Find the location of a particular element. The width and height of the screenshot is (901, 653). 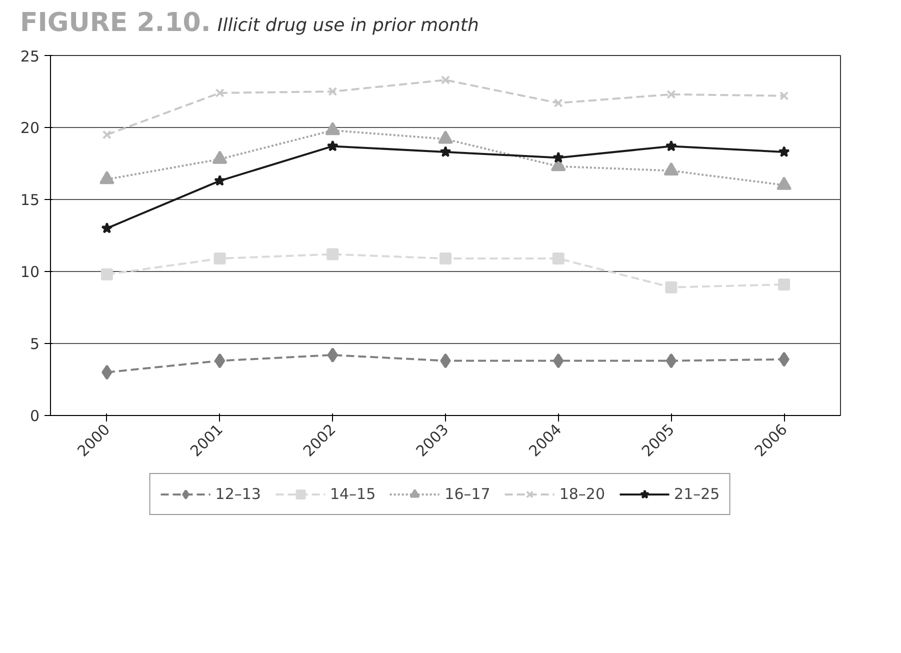

y-tick-label: 15 is located at coordinates (30, 200).